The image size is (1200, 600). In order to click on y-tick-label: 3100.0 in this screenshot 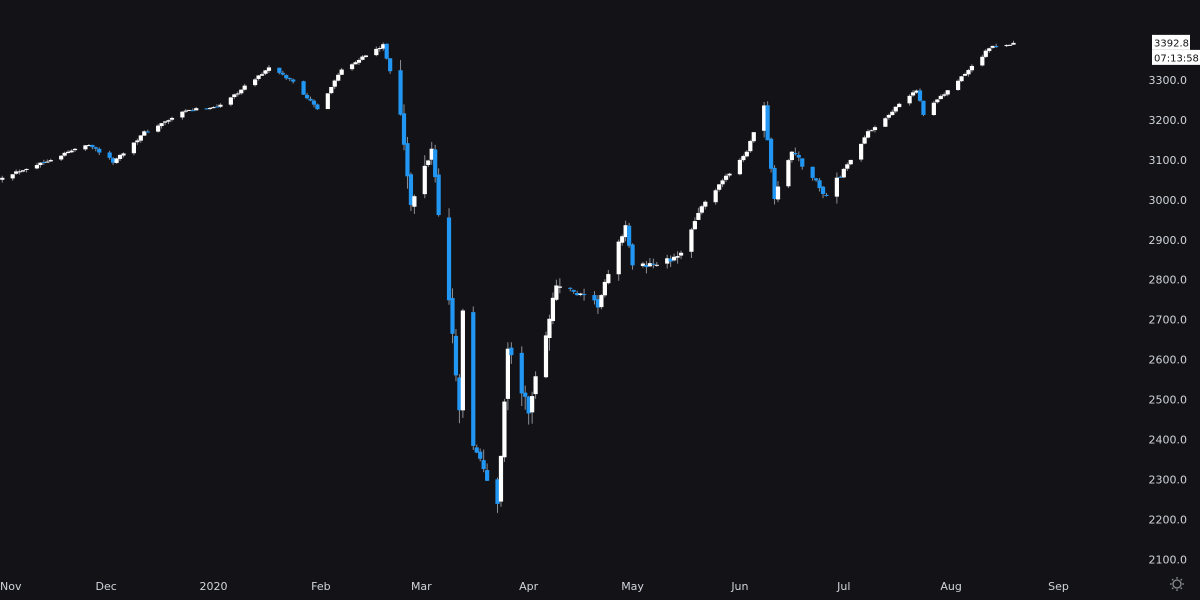, I will do `click(1168, 160)`.